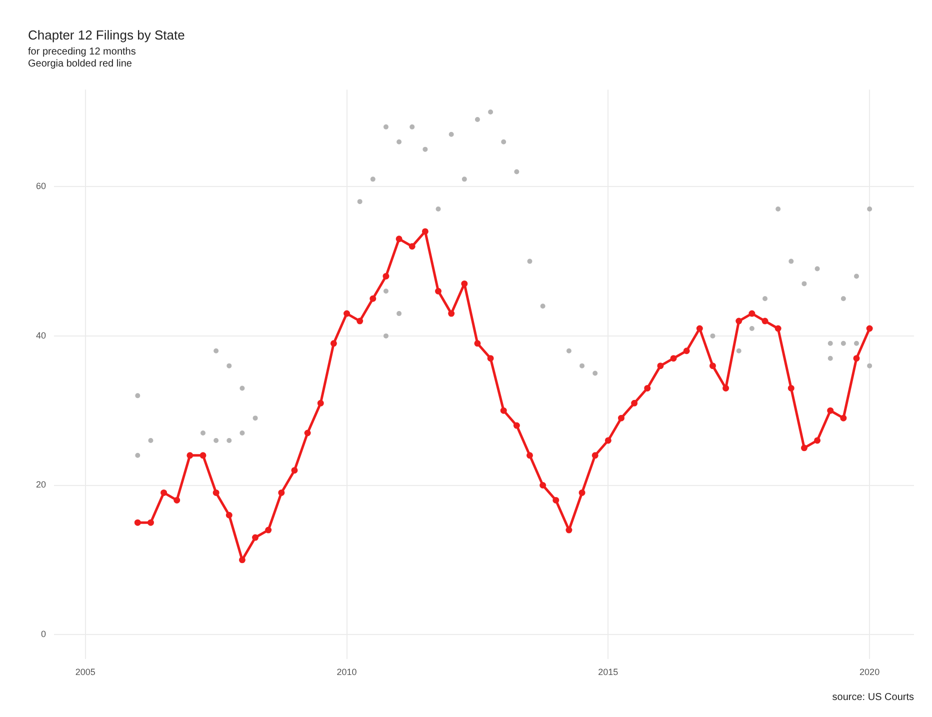  I want to click on y-tick-label: 0, so click(43, 634).